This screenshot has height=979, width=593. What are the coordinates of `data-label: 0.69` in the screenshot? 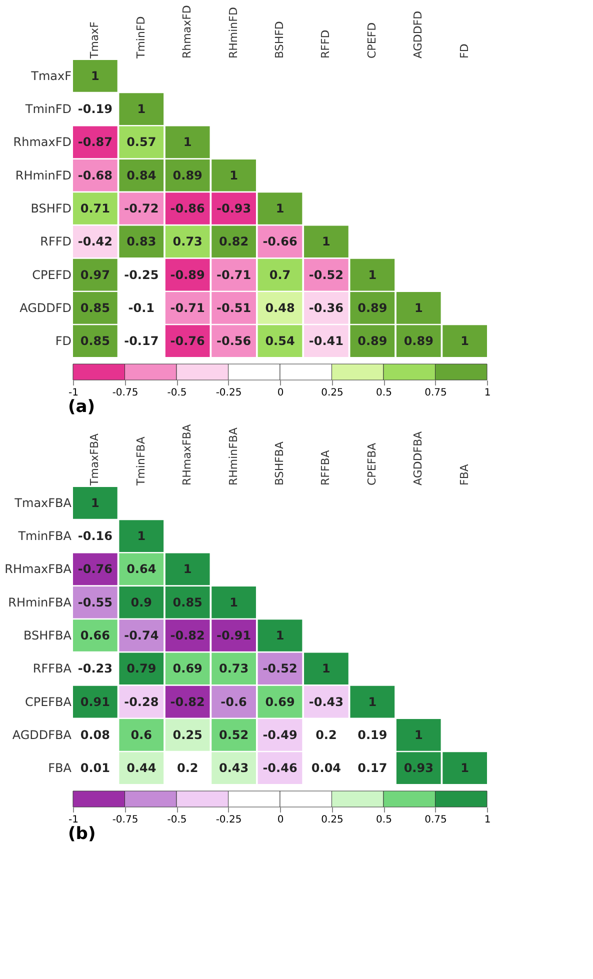 It's located at (187, 669).